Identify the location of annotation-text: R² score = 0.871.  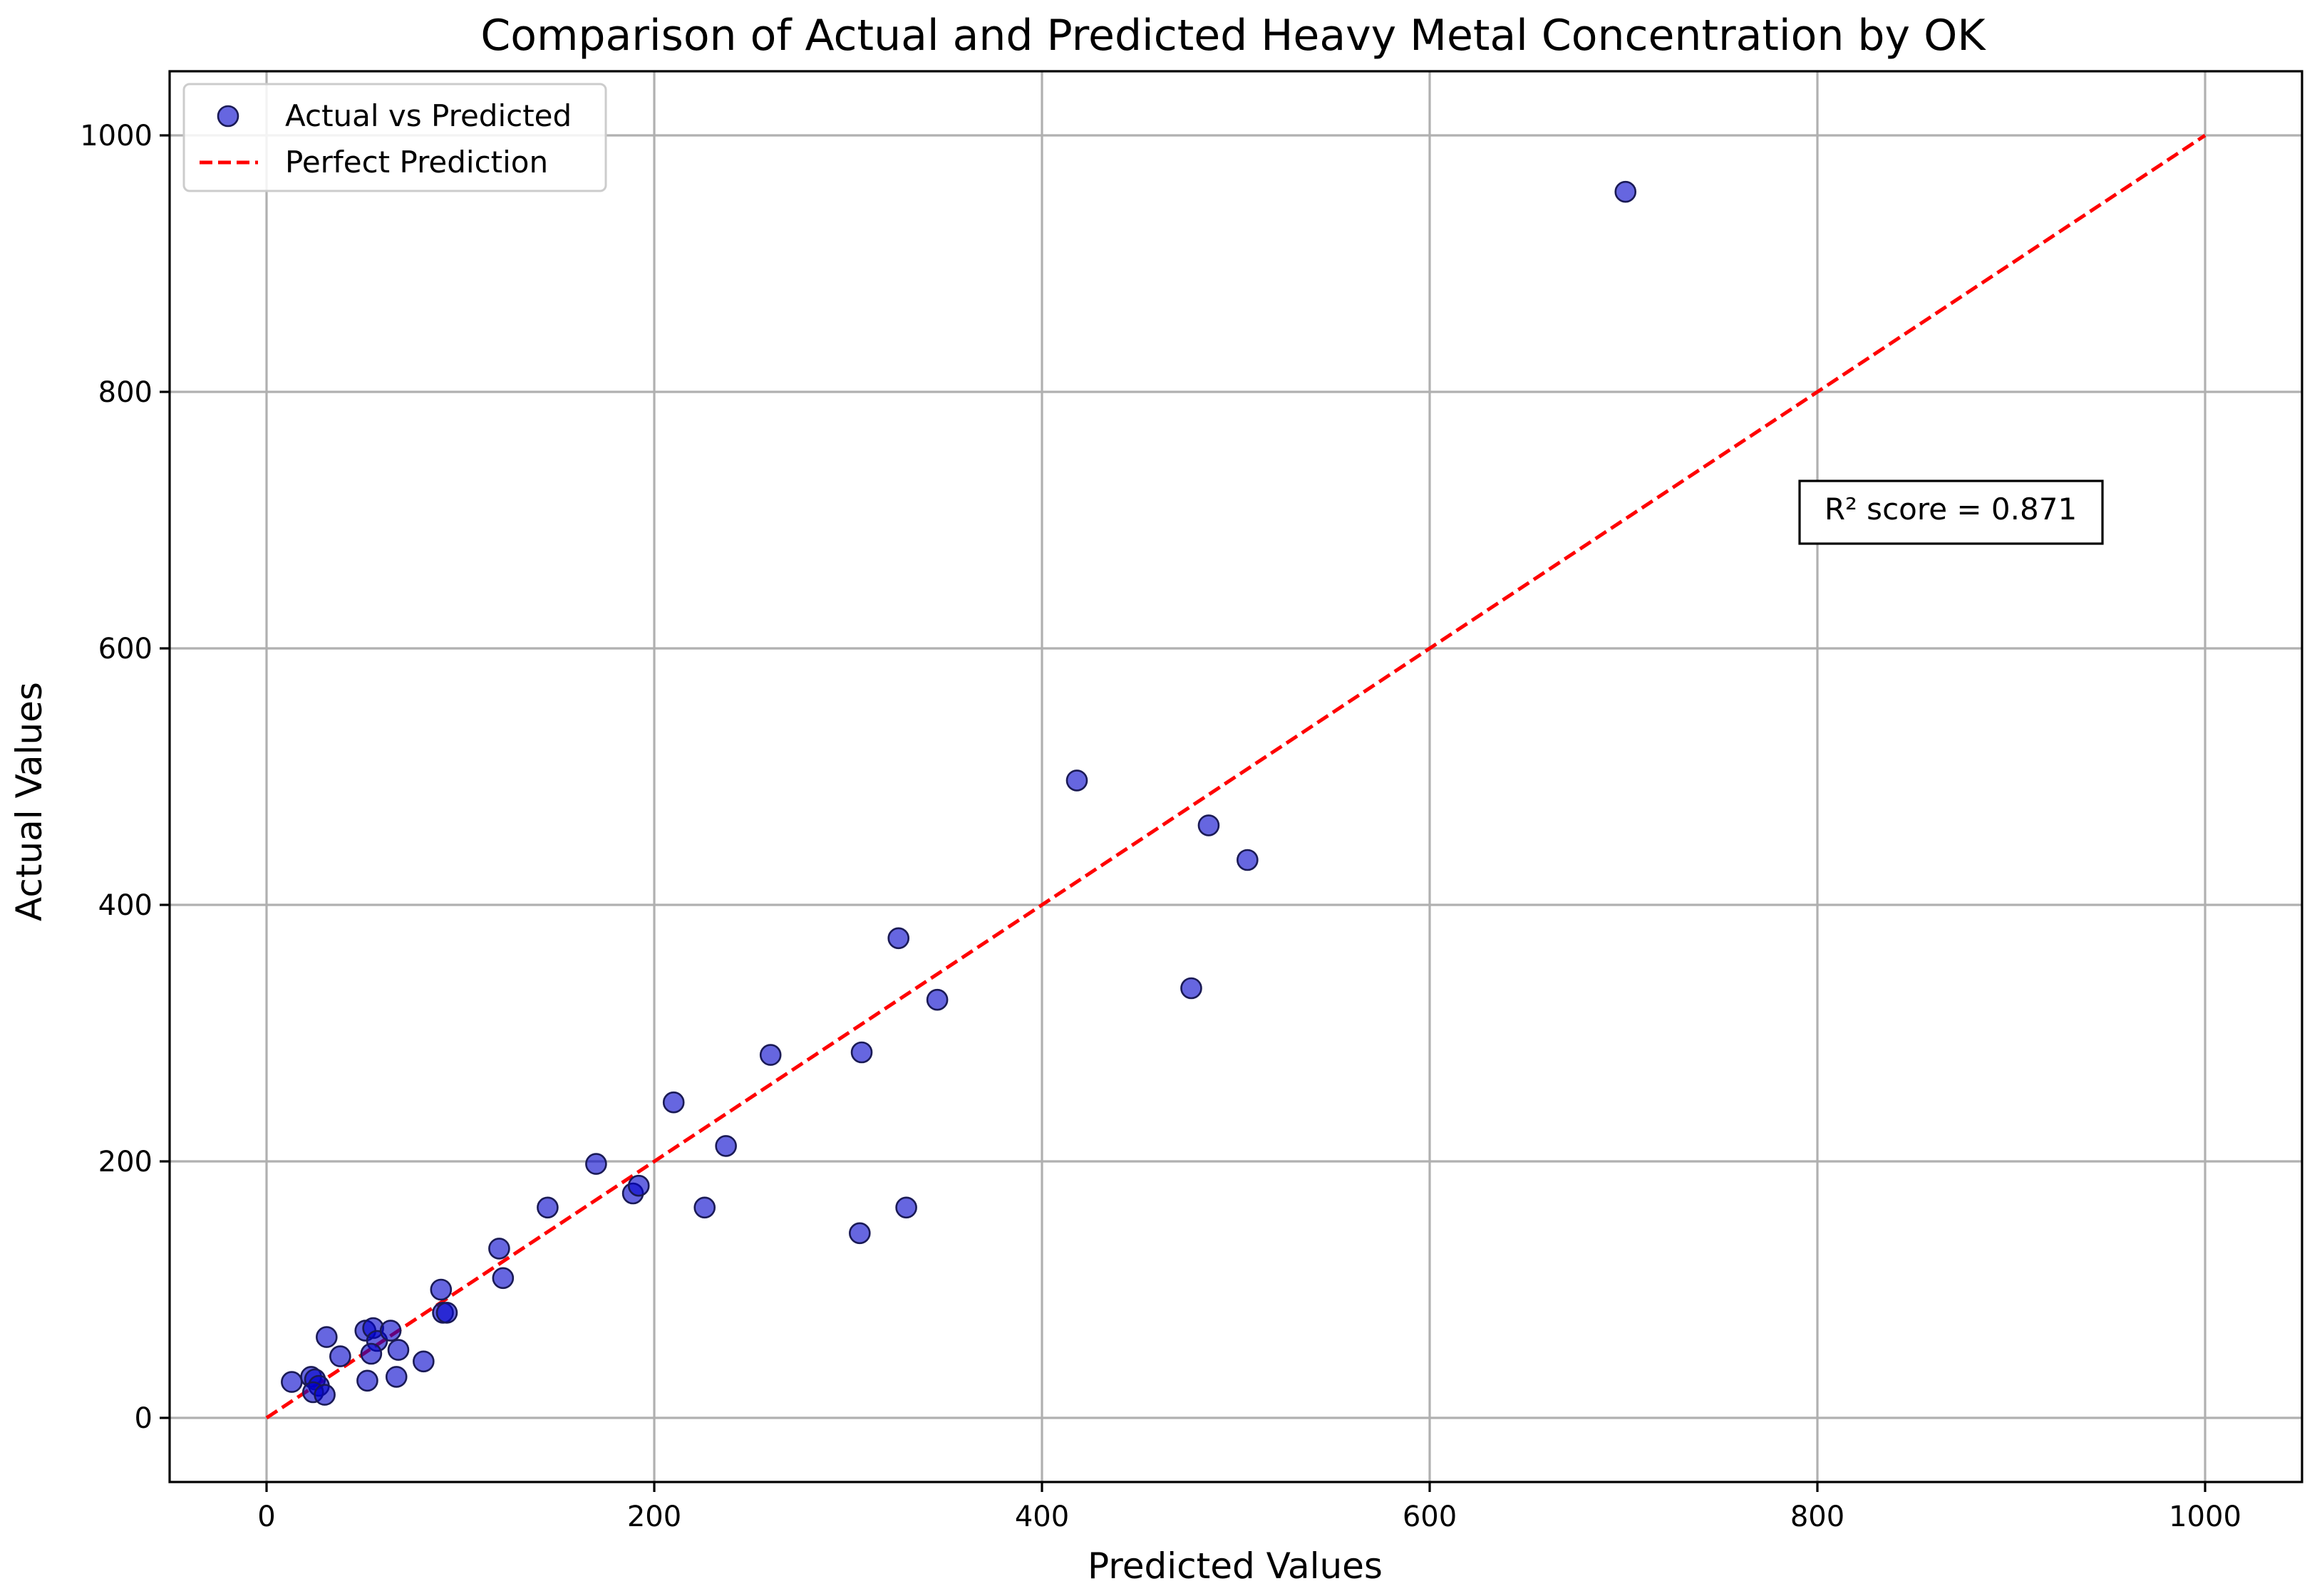
(1951, 509).